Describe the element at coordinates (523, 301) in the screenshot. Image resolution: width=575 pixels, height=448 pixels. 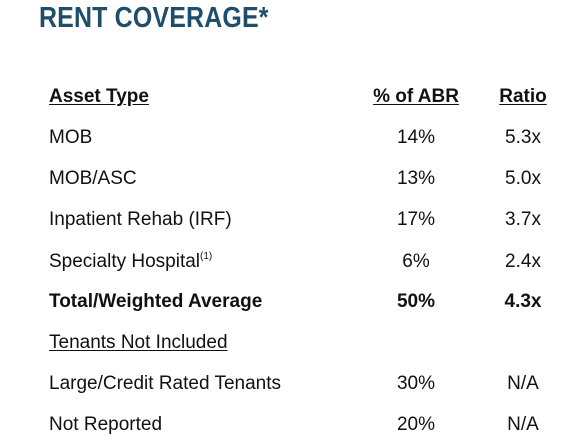
I see `total-ratio: 4.3x` at that location.